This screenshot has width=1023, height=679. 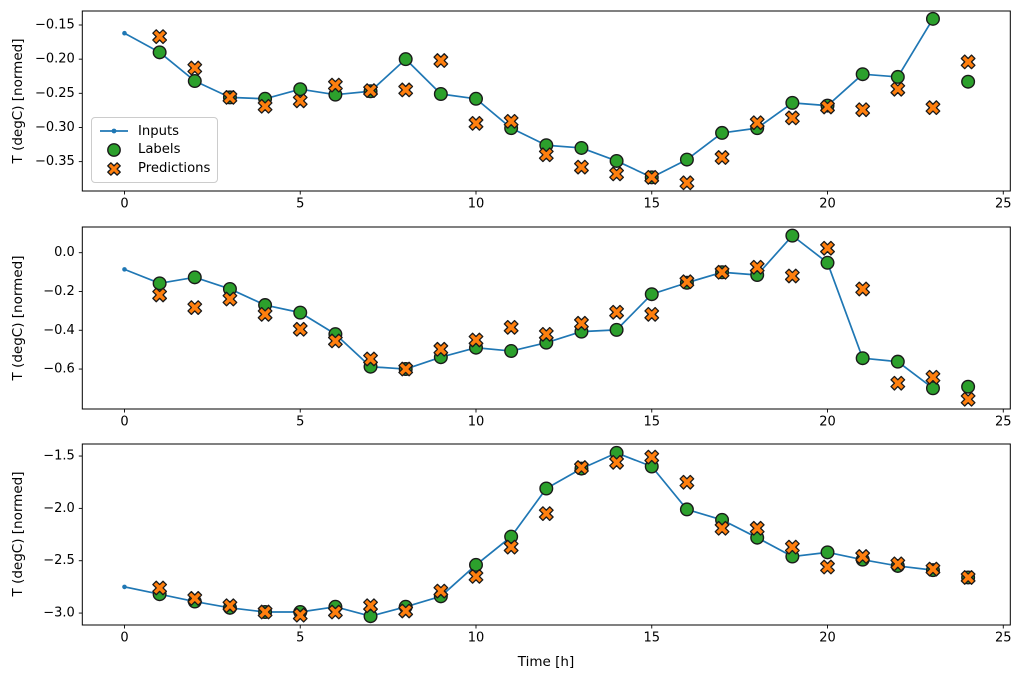 What do you see at coordinates (476, 421) in the screenshot?
I see `x-tick-label: 10` at bounding box center [476, 421].